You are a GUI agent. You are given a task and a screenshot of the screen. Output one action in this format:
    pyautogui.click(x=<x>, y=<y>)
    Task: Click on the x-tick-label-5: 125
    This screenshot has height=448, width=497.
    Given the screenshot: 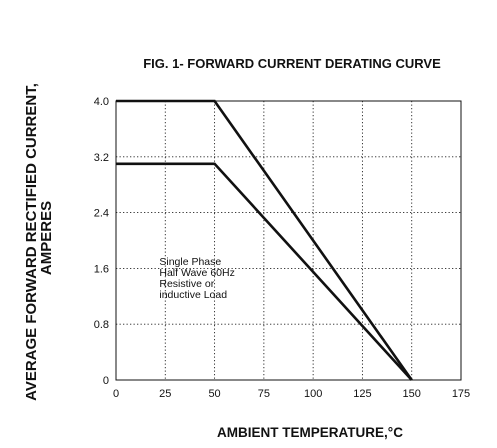 What is the action you would take?
    pyautogui.click(x=362, y=394)
    